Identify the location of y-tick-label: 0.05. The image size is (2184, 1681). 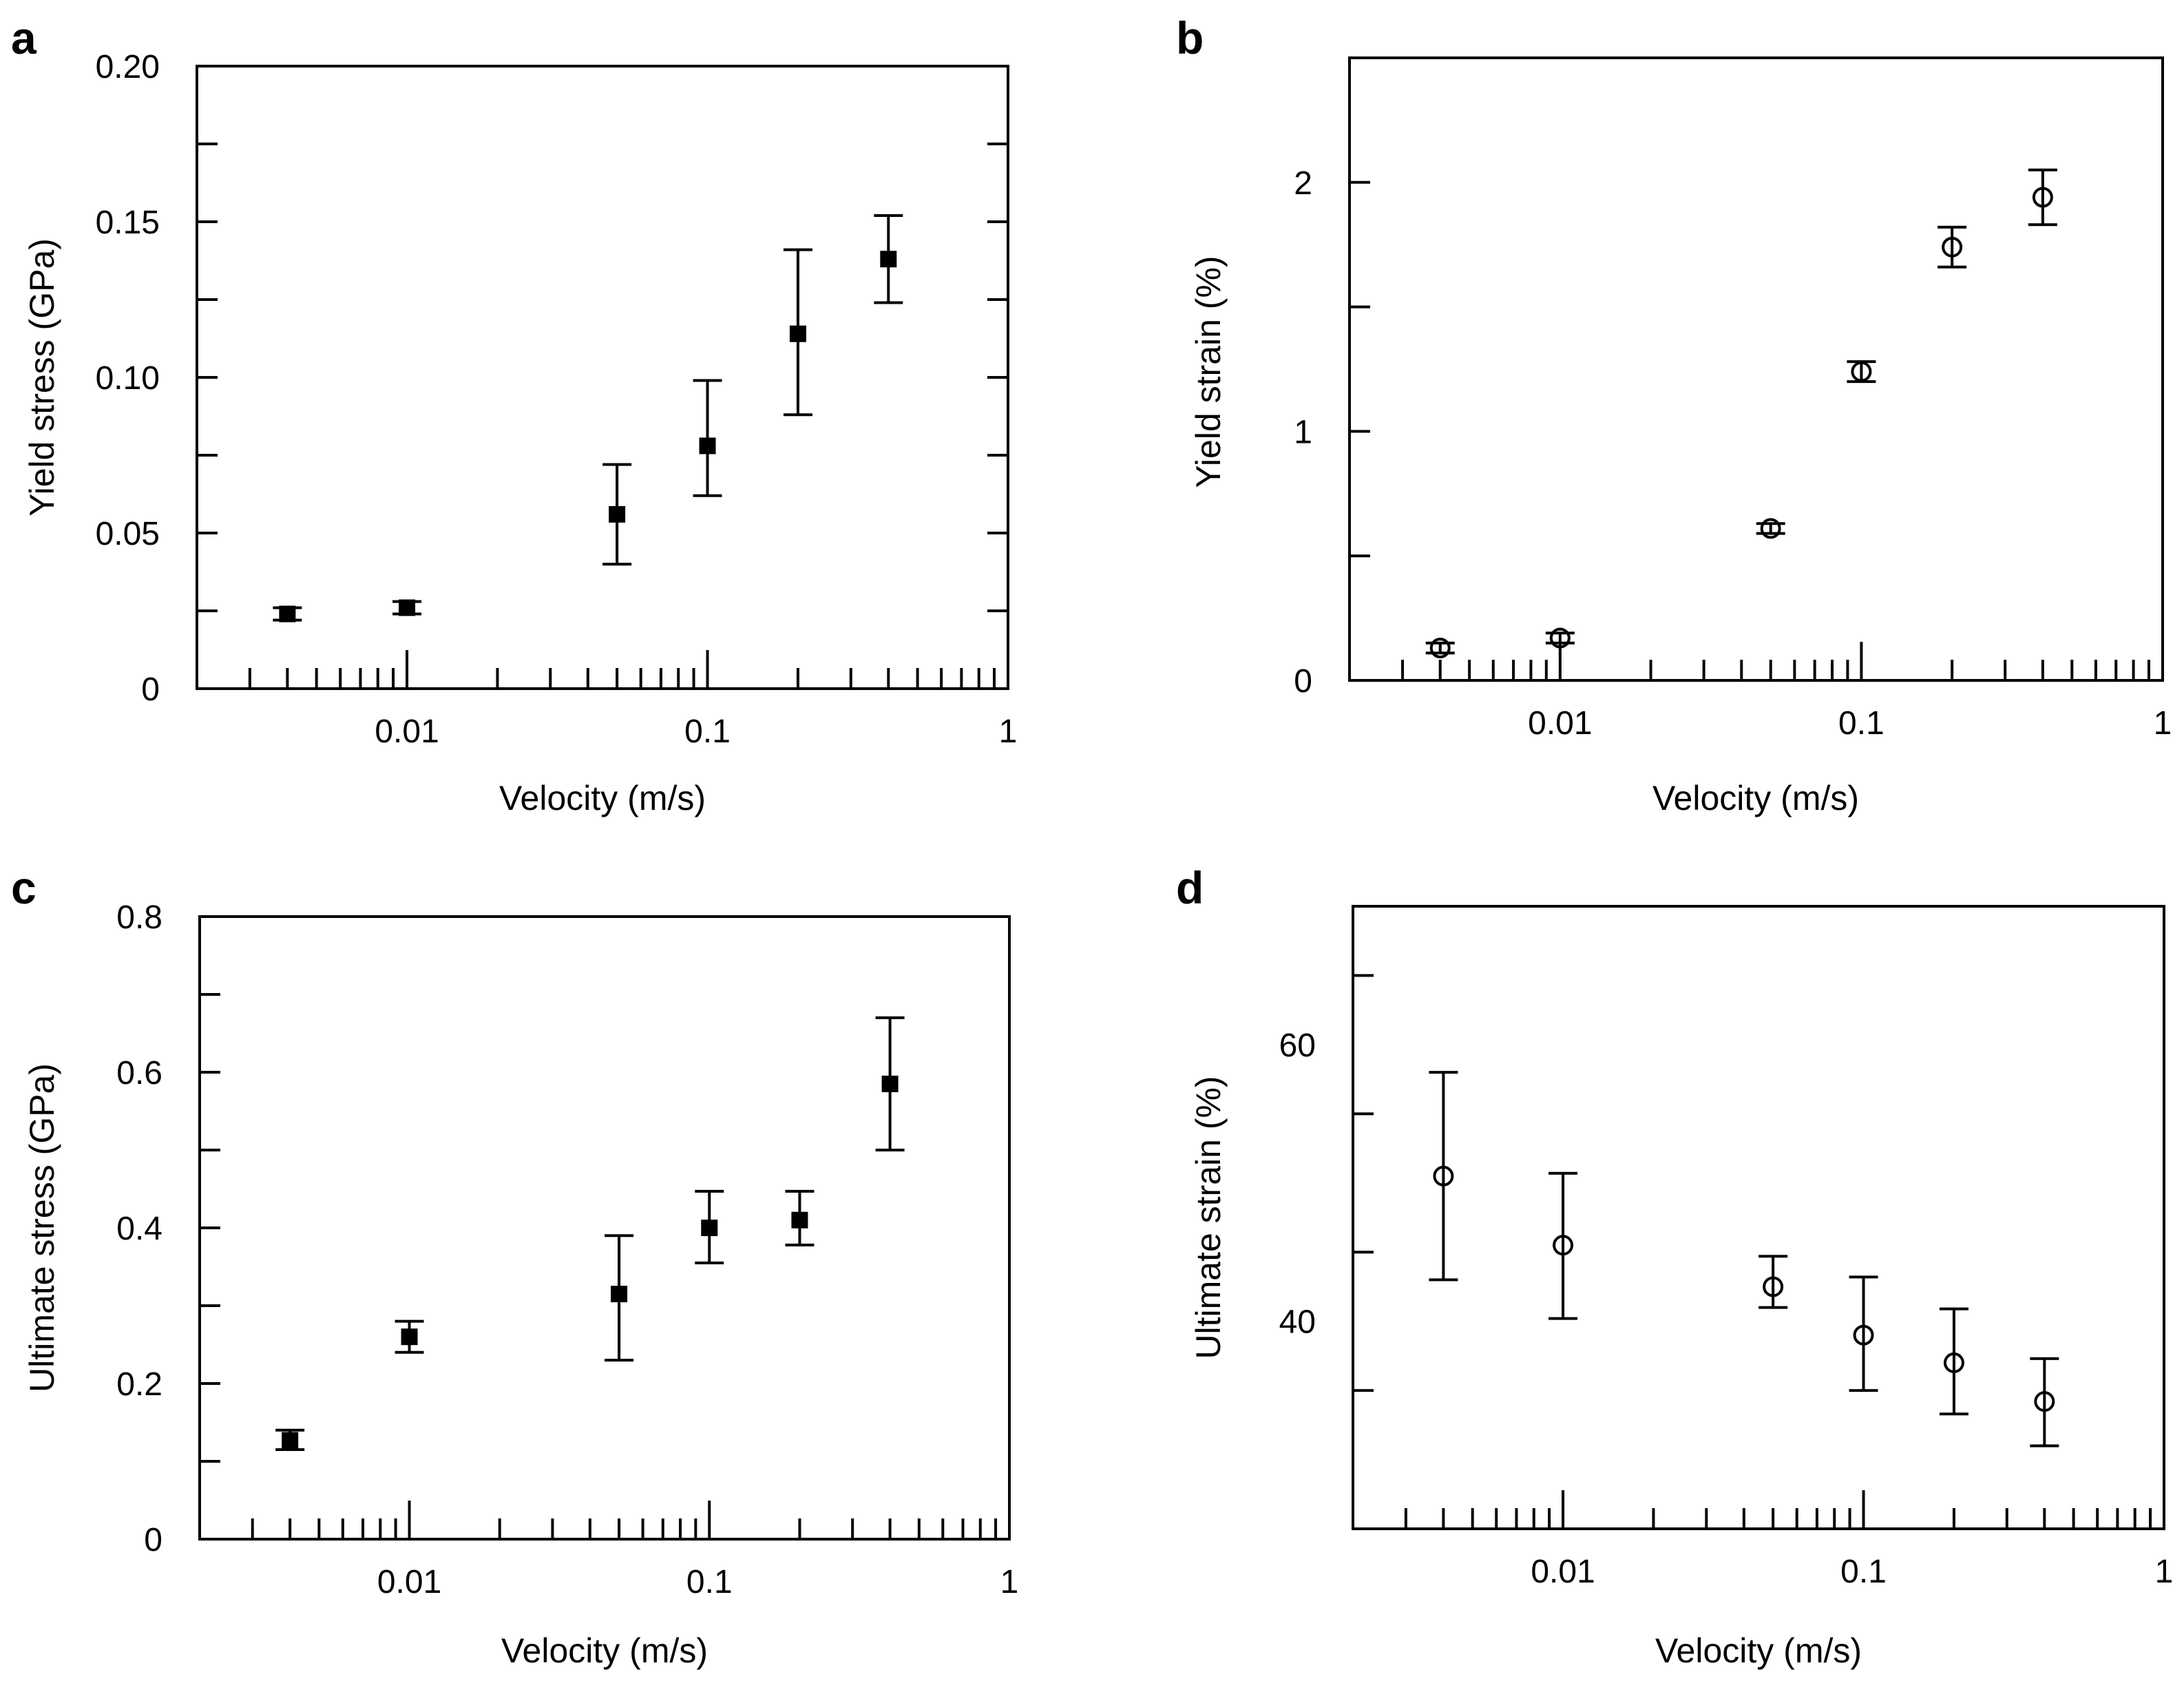
(128, 534).